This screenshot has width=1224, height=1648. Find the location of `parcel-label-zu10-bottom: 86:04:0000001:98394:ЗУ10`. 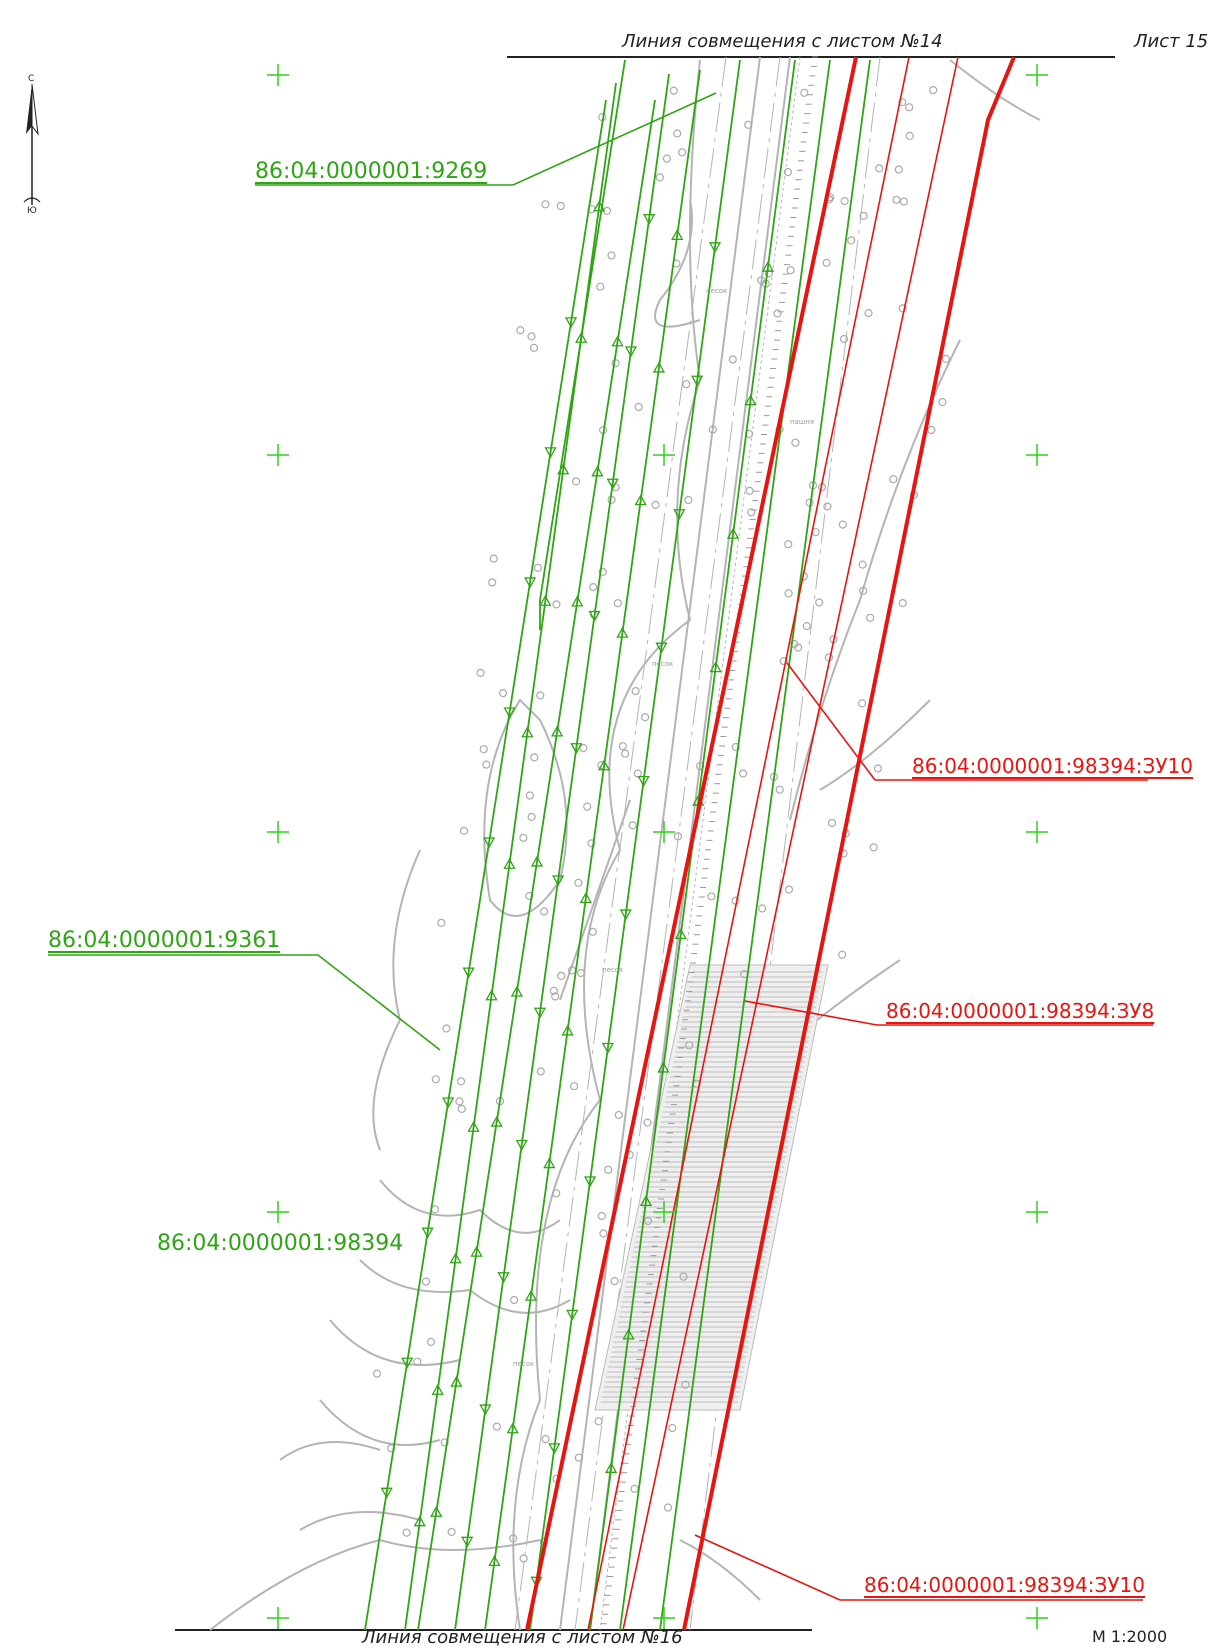

parcel-label-zu10-bottom: 86:04:0000001:98394:ЗУ10 is located at coordinates (1005, 1585).